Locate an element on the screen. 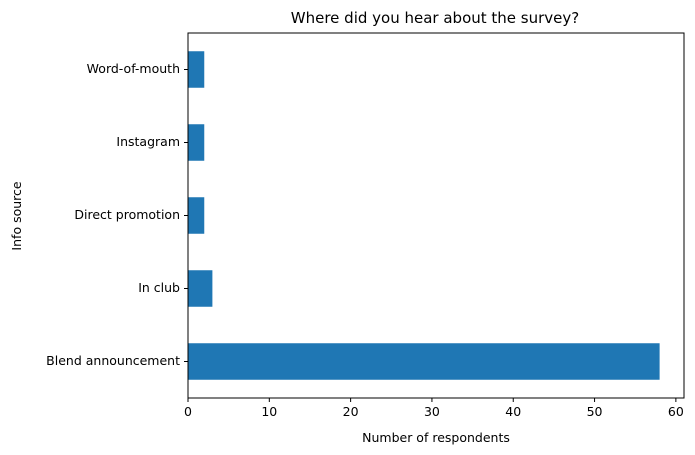 The height and width of the screenshot is (455, 695). y-tick-label: Direct promotion is located at coordinates (127, 214).